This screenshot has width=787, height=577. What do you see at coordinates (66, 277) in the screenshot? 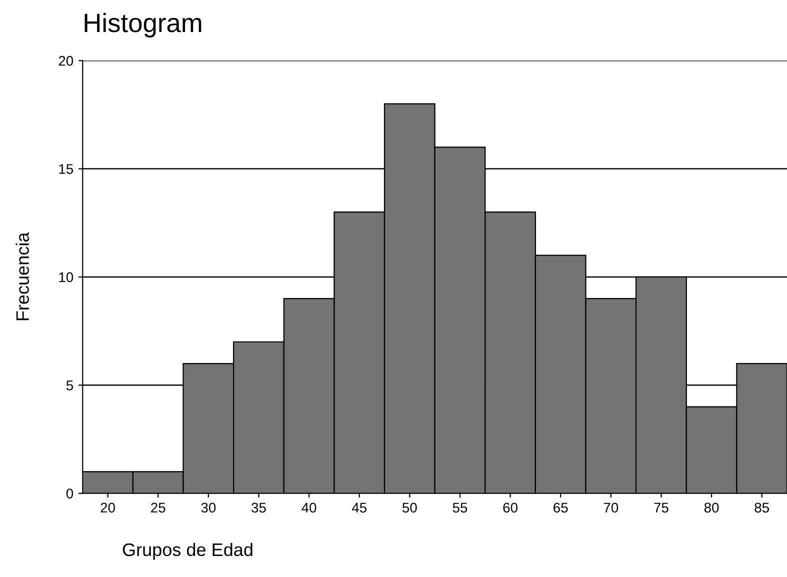
I see `y-tick-label: 10` at bounding box center [66, 277].